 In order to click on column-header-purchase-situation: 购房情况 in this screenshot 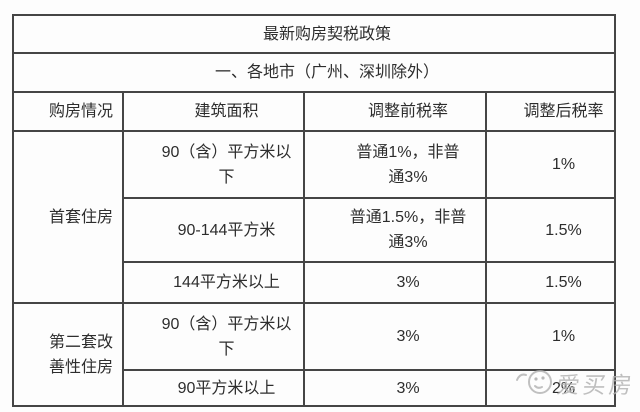, I will do `click(68, 111)`.